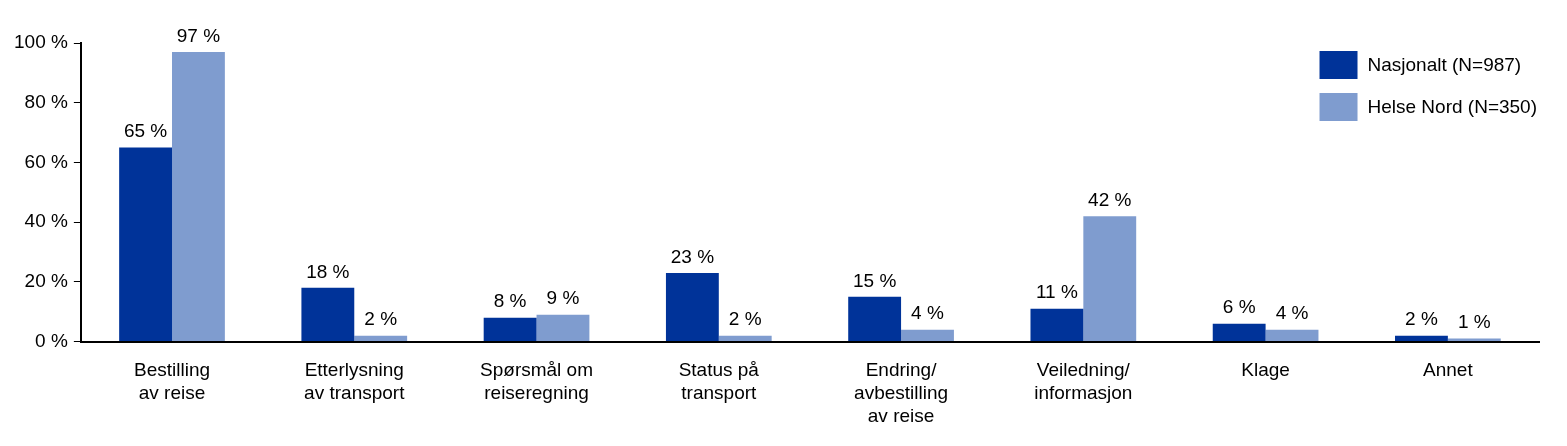 This screenshot has height=446, width=1567. Describe the element at coordinates (328, 271) in the screenshot. I see `data-label: 18 %` at that location.